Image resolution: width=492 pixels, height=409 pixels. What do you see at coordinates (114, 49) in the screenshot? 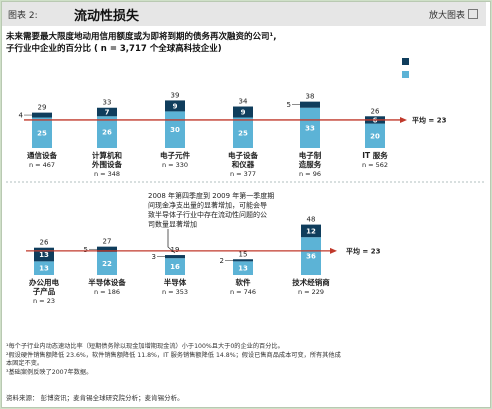
I see `chart-question-line2: 子行业中企业的百分比 ( n = 3,717 个全球高科技企业)` at bounding box center [114, 49].